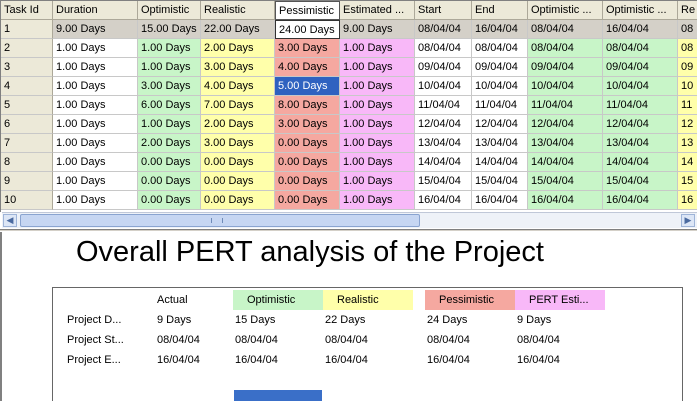  I want to click on cell-realistic-start: 11, so click(687, 105).